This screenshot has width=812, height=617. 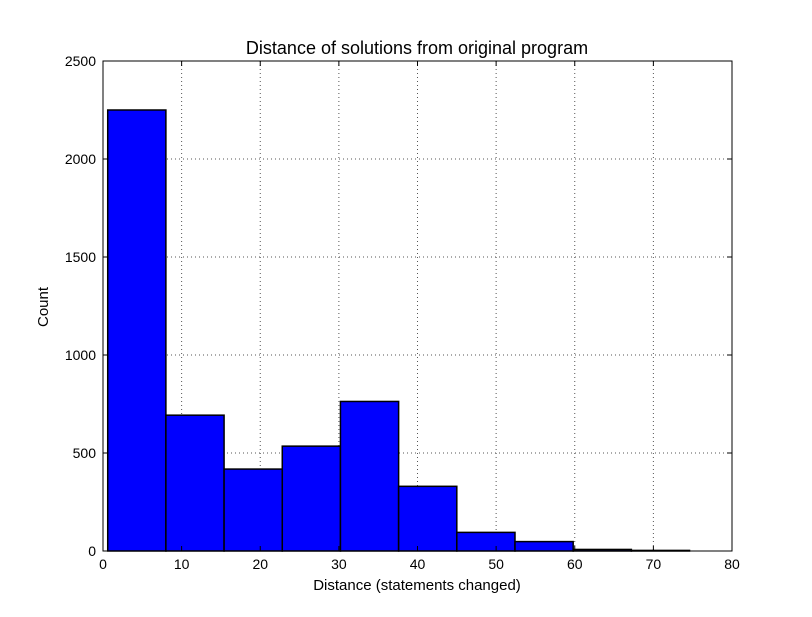 What do you see at coordinates (339, 564) in the screenshot?
I see `x-tick-label: 30` at bounding box center [339, 564].